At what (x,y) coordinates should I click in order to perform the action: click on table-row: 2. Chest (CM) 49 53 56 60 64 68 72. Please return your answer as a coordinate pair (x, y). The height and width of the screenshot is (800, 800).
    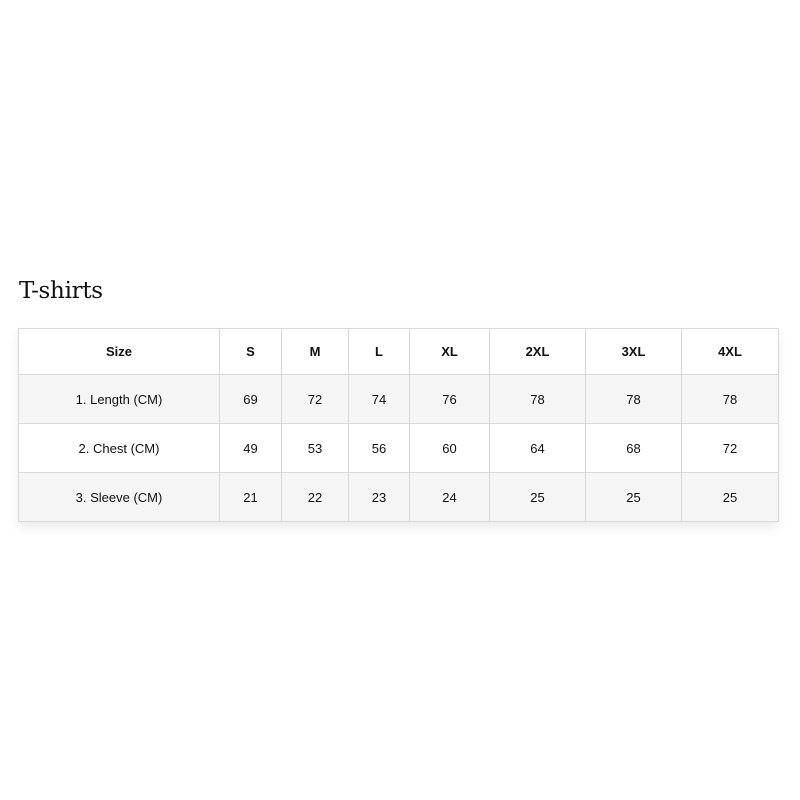
    Looking at the image, I should click on (398, 448).